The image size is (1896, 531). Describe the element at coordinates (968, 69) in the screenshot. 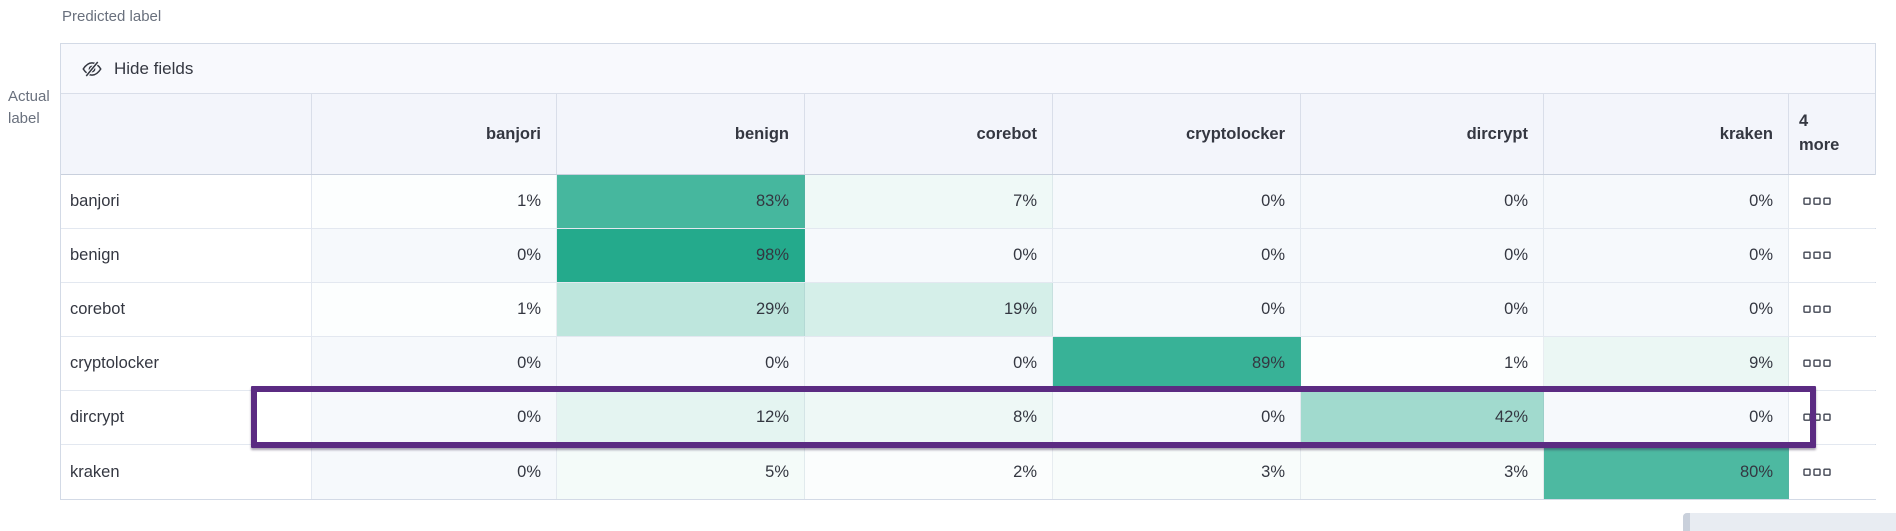

I see `grid-toolbar: Hide fields` at that location.